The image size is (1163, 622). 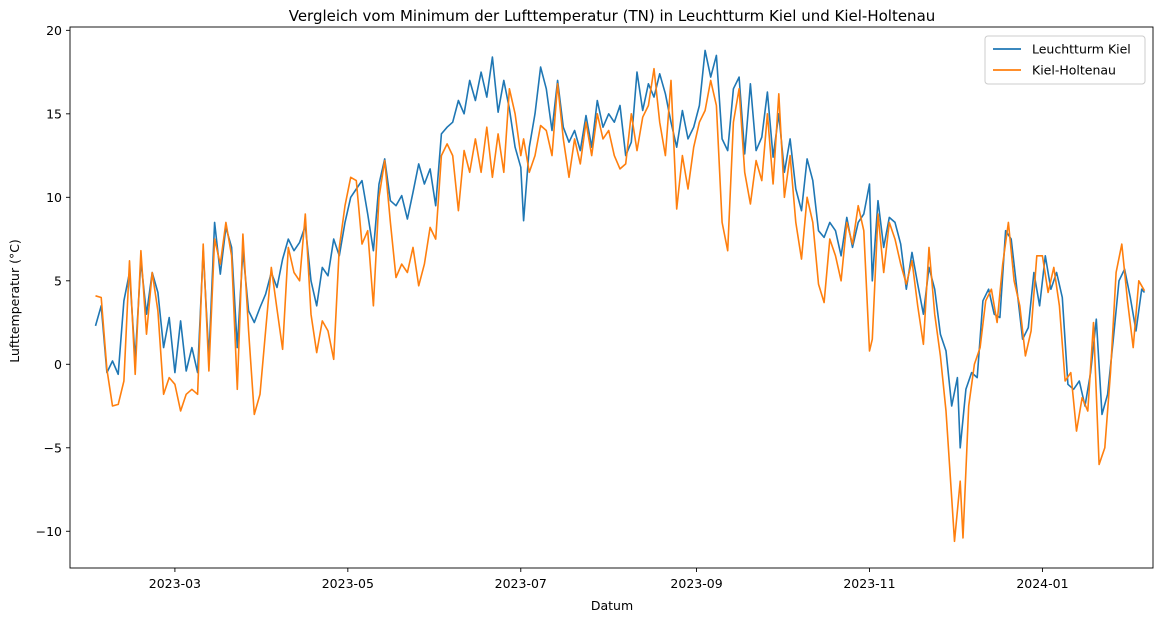 I want to click on y-tick-label: 15, so click(x=54, y=113).